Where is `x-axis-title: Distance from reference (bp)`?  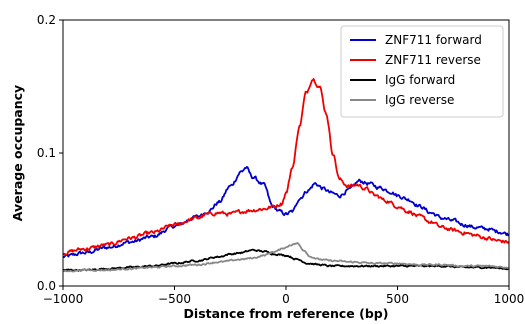 x-axis-title: Distance from reference (bp) is located at coordinates (286, 313).